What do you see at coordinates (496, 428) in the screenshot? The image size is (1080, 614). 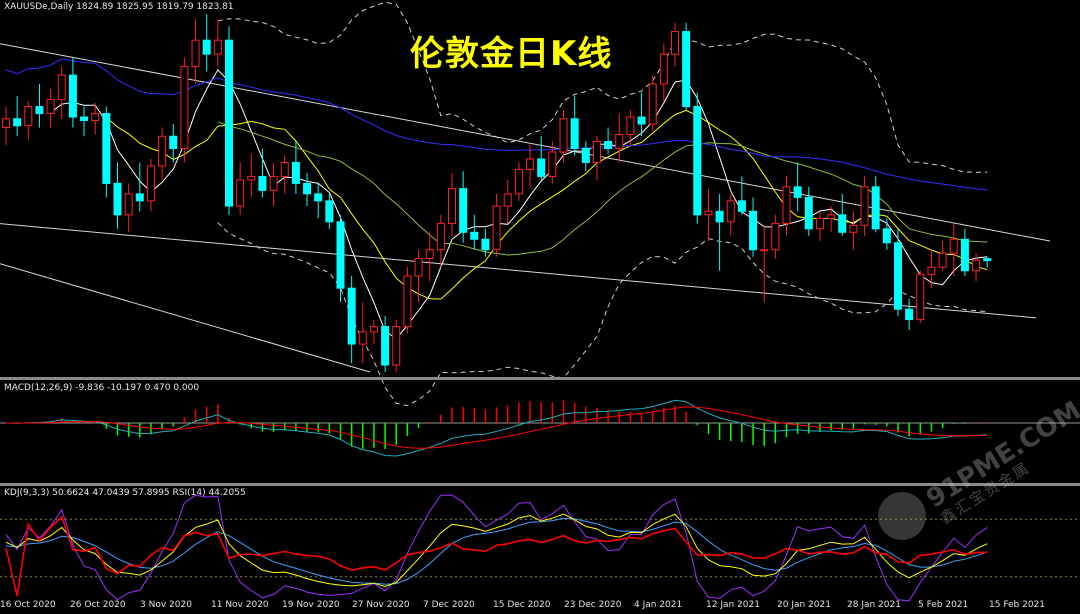 I see `macd-line` at bounding box center [496, 428].